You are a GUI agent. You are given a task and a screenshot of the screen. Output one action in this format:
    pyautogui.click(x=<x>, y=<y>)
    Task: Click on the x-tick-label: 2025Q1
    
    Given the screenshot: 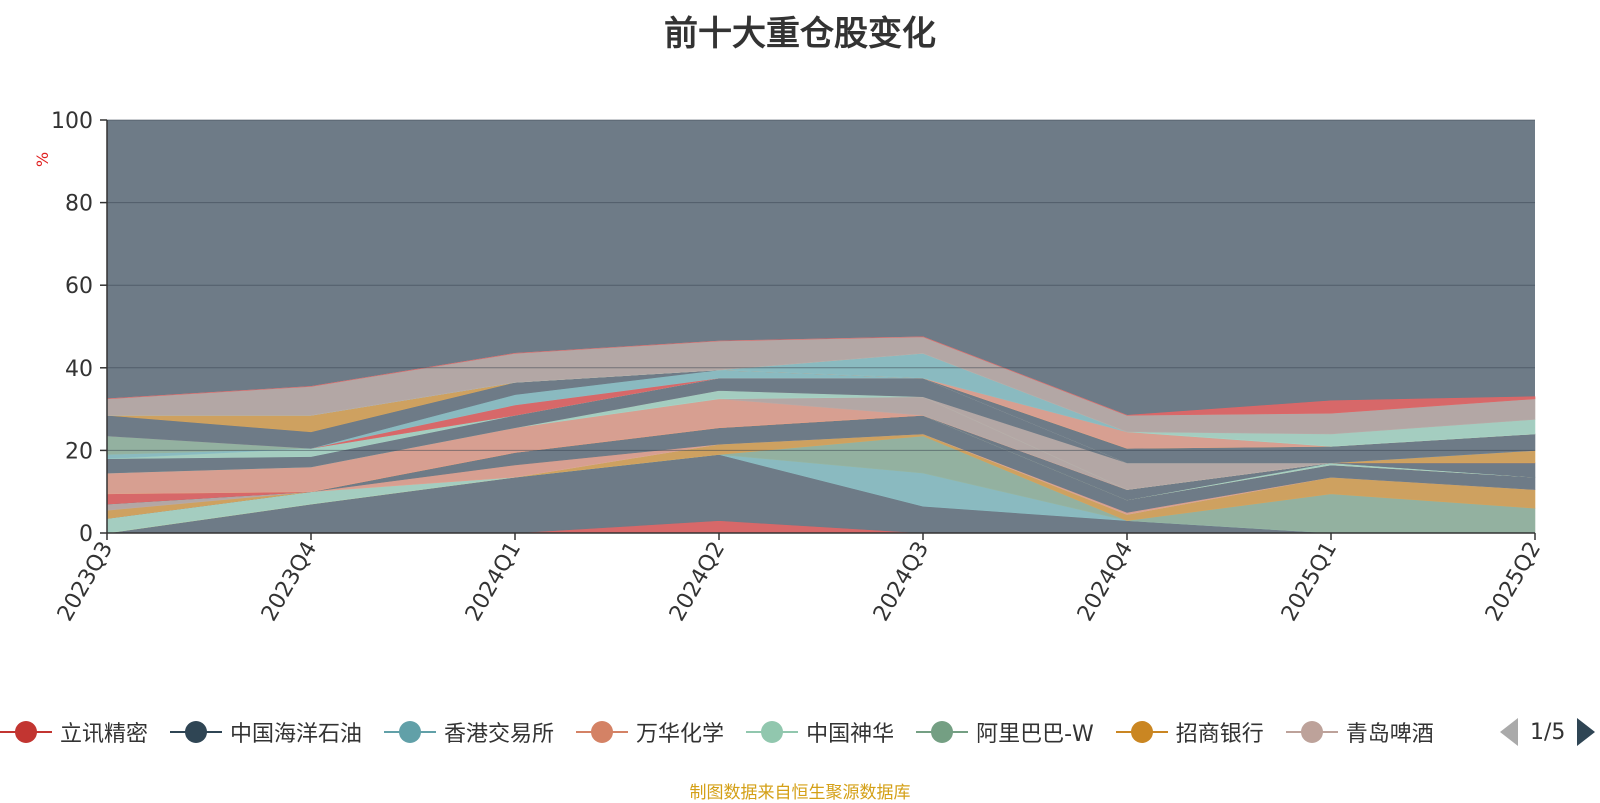 What is the action you would take?
    pyautogui.click(x=1309, y=582)
    